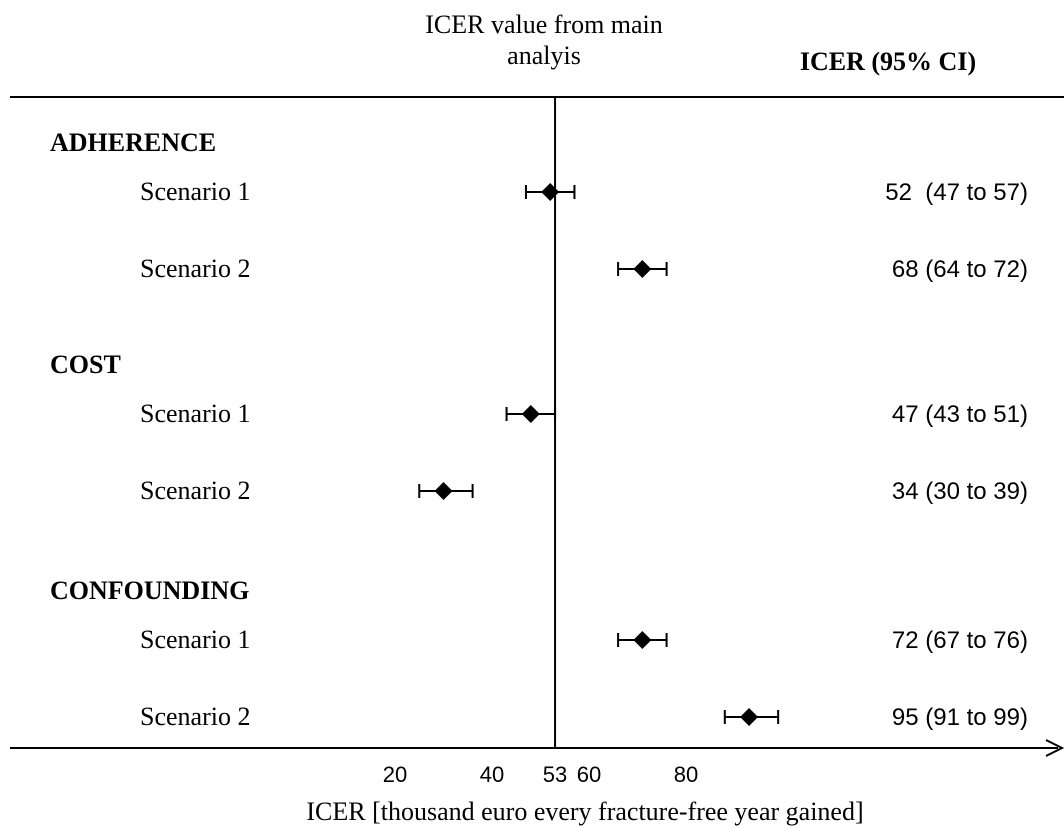 Image resolution: width=1064 pixels, height=828 pixels. I want to click on x-tick-label: 60, so click(589, 774).